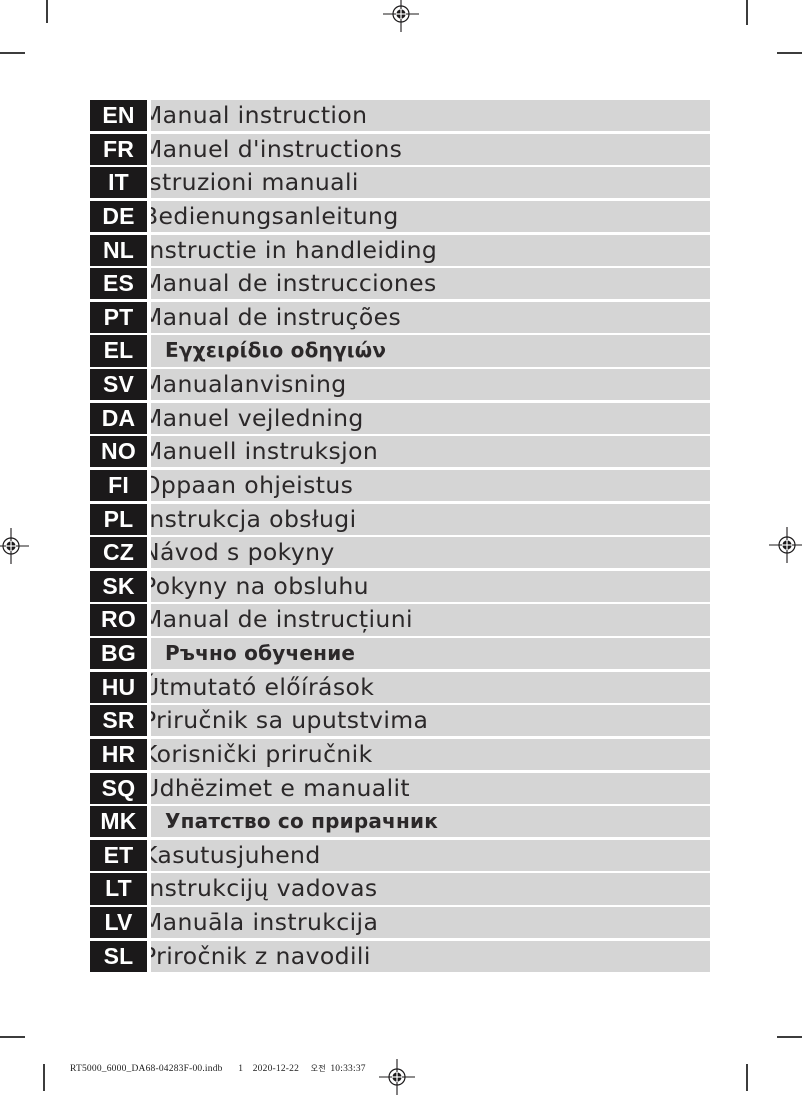 This screenshot has width=802, height=1095. I want to click on language-row: Pokyny na obsluhu SK, so click(400, 586).